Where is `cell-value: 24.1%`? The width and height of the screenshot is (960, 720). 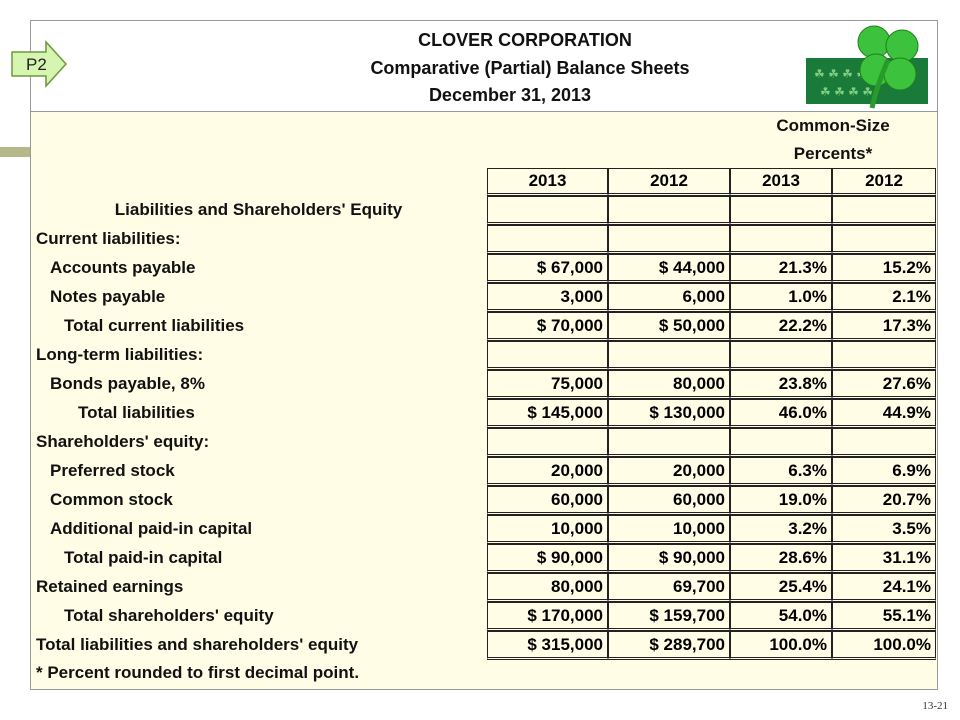 cell-value: 24.1% is located at coordinates (884, 587).